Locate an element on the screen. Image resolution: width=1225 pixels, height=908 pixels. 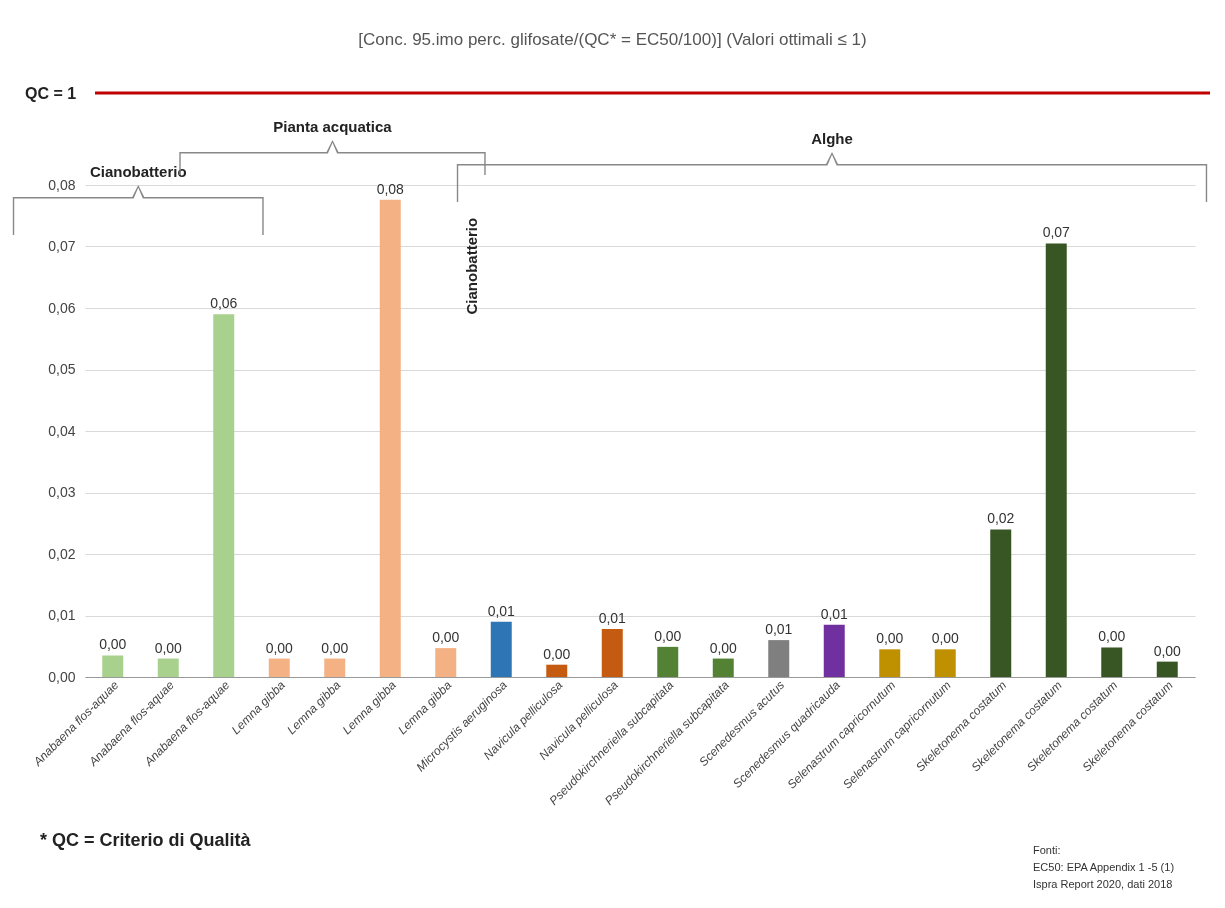
y-tick-label: 0,02 is located at coordinates (62, 553).